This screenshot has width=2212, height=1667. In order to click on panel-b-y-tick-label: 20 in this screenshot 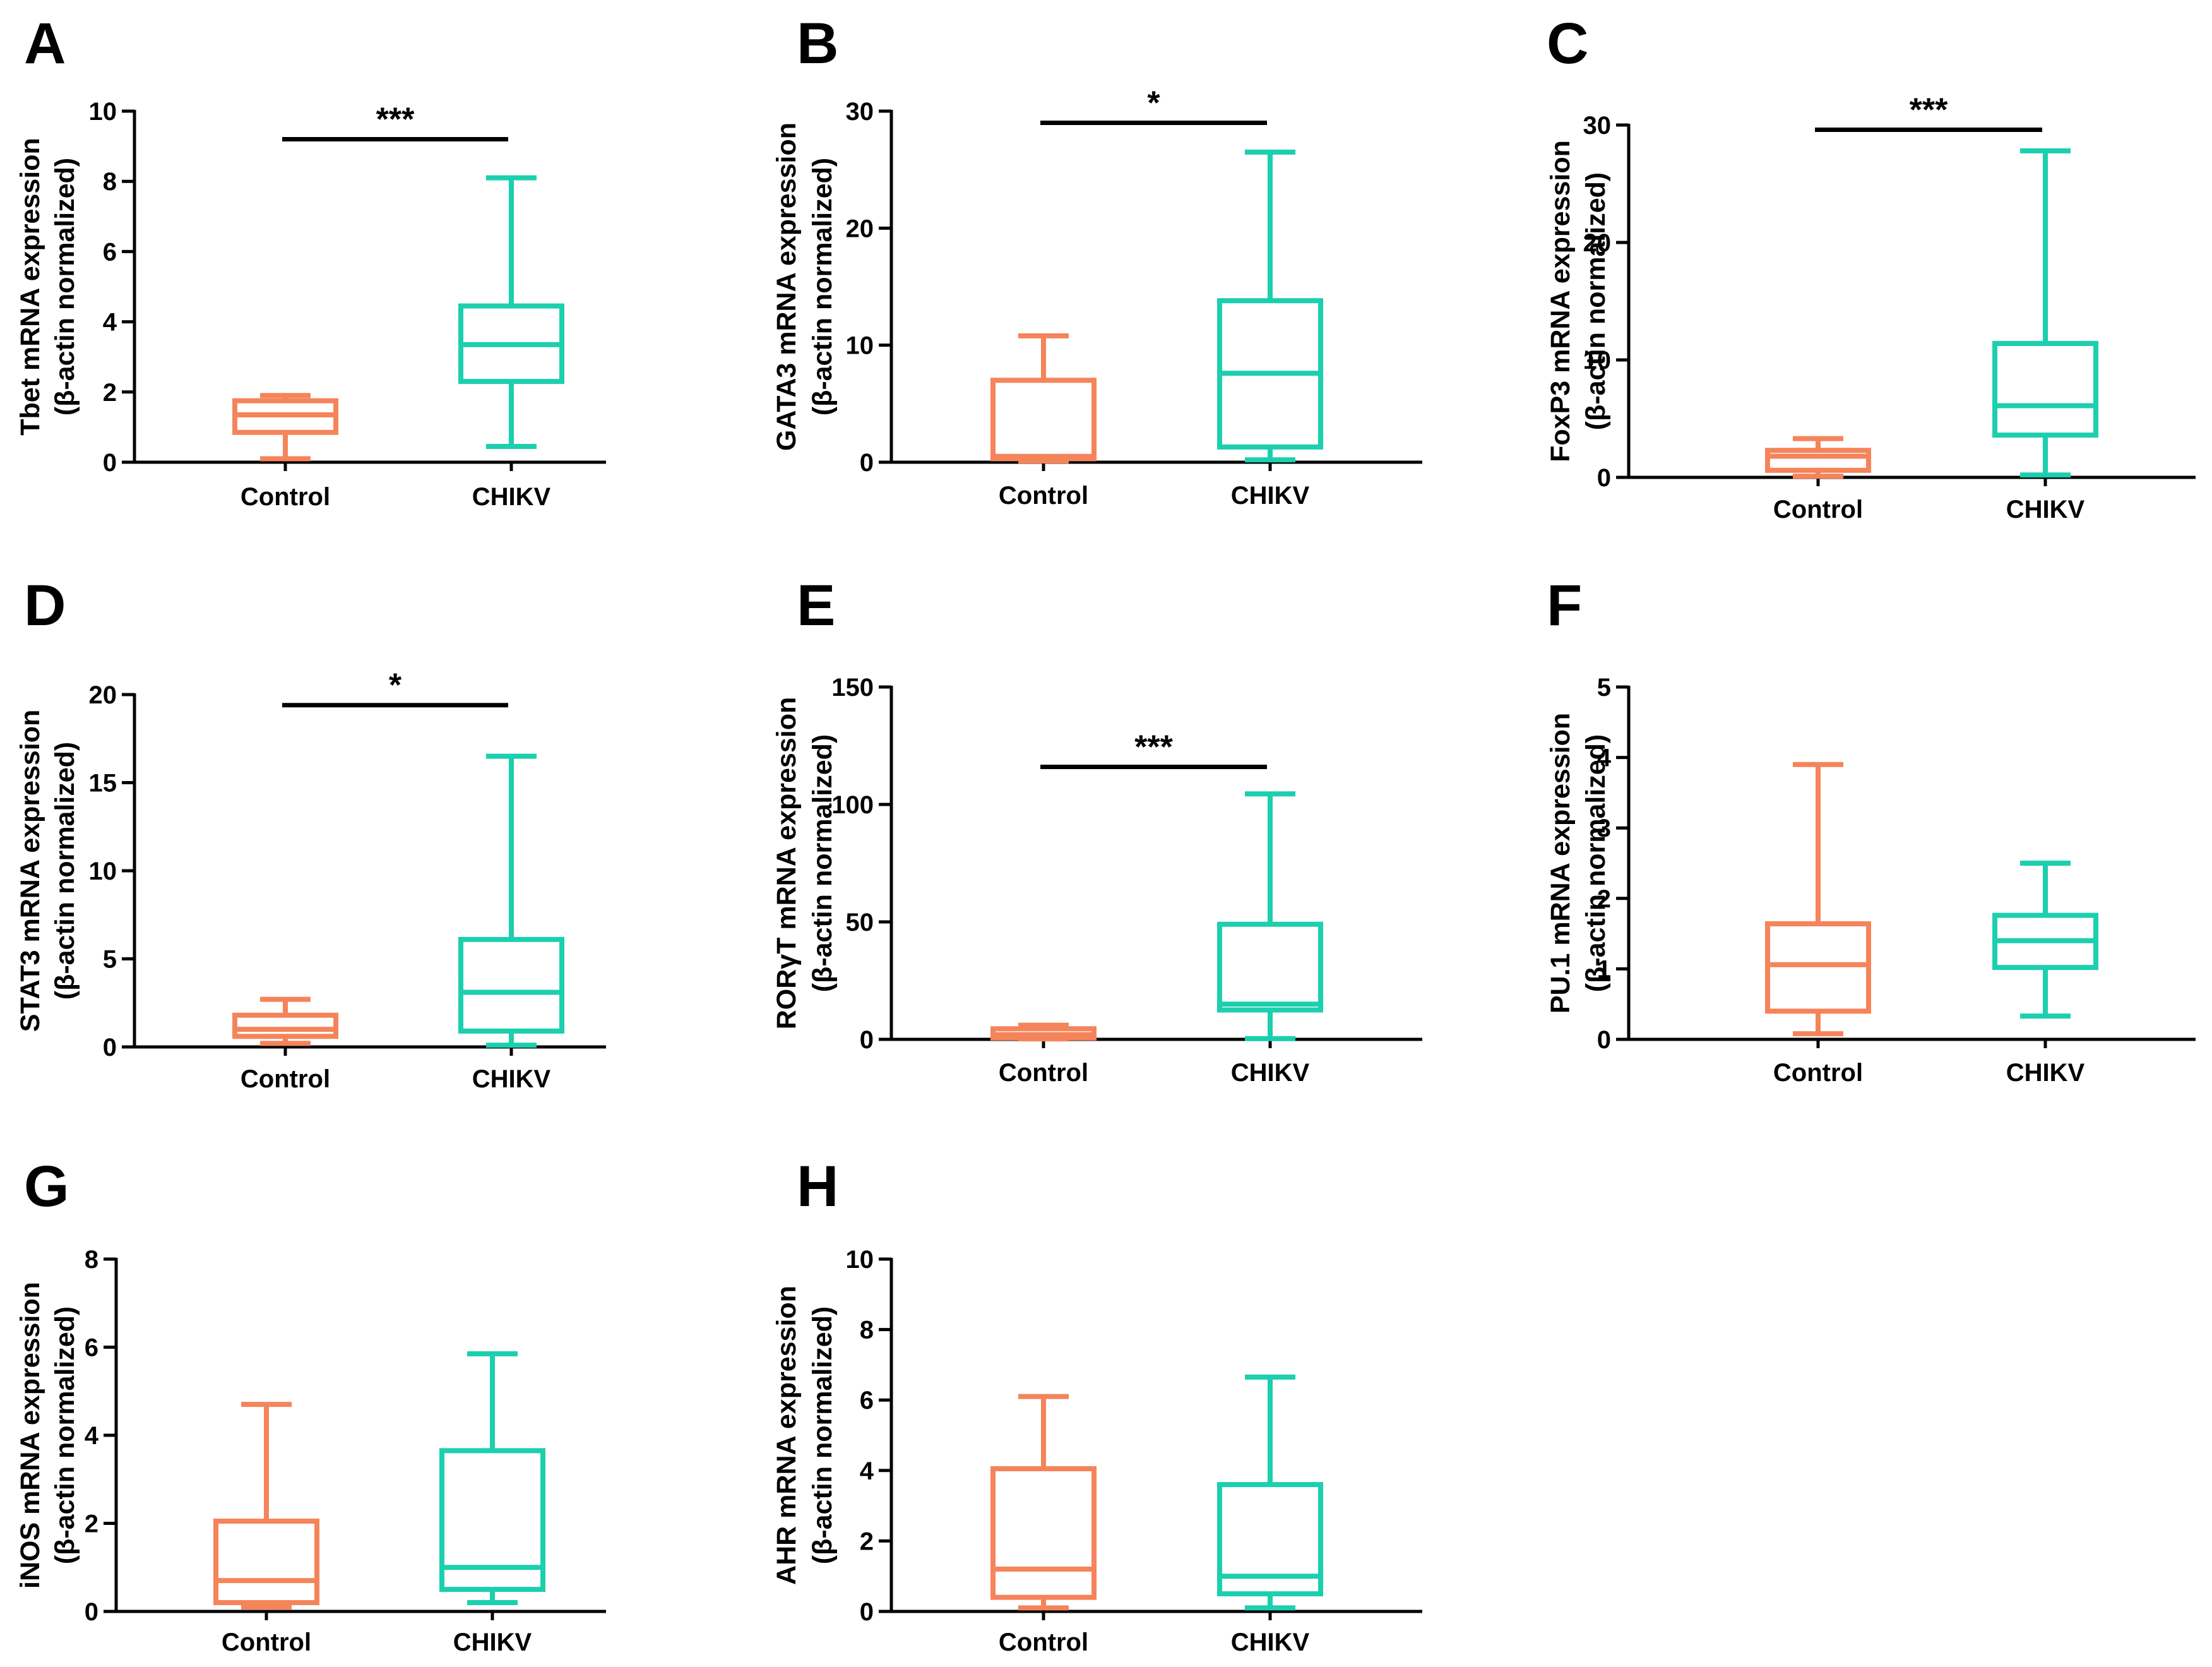, I will do `click(860, 228)`.